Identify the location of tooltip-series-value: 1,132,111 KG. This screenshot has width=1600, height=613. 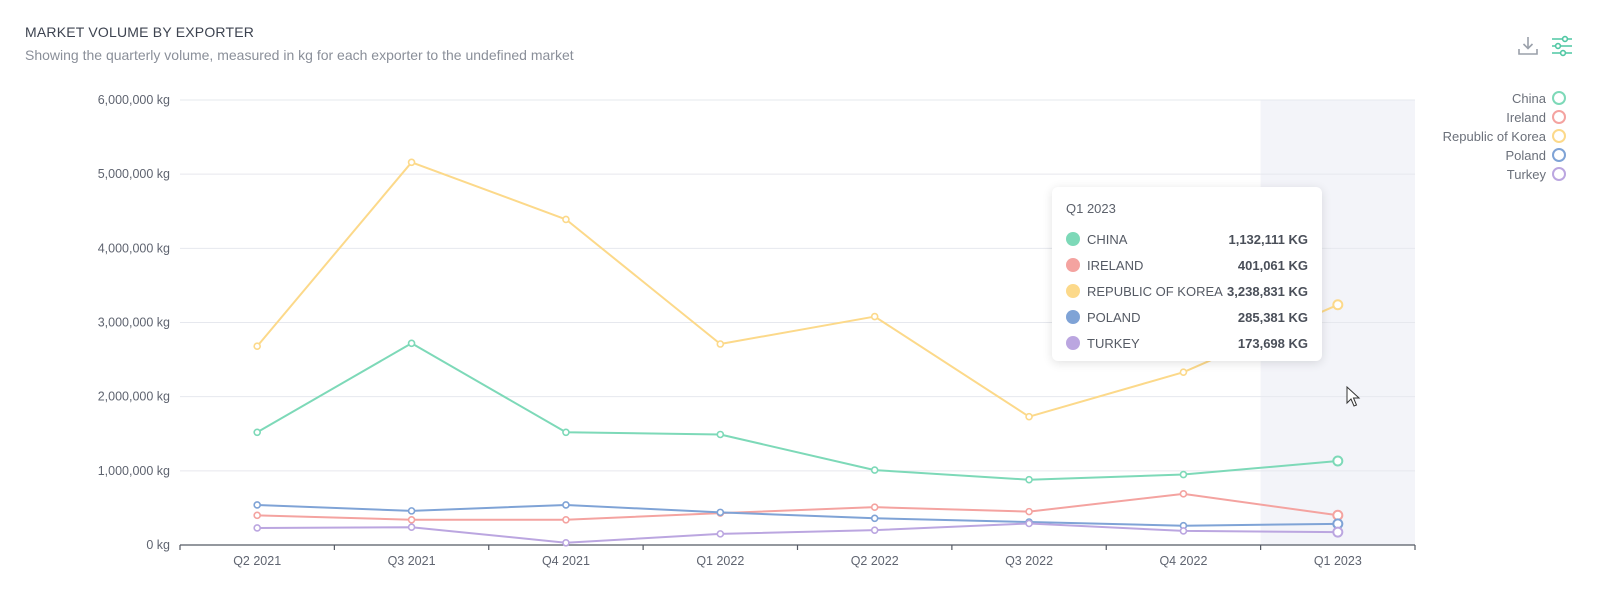
(1268, 239).